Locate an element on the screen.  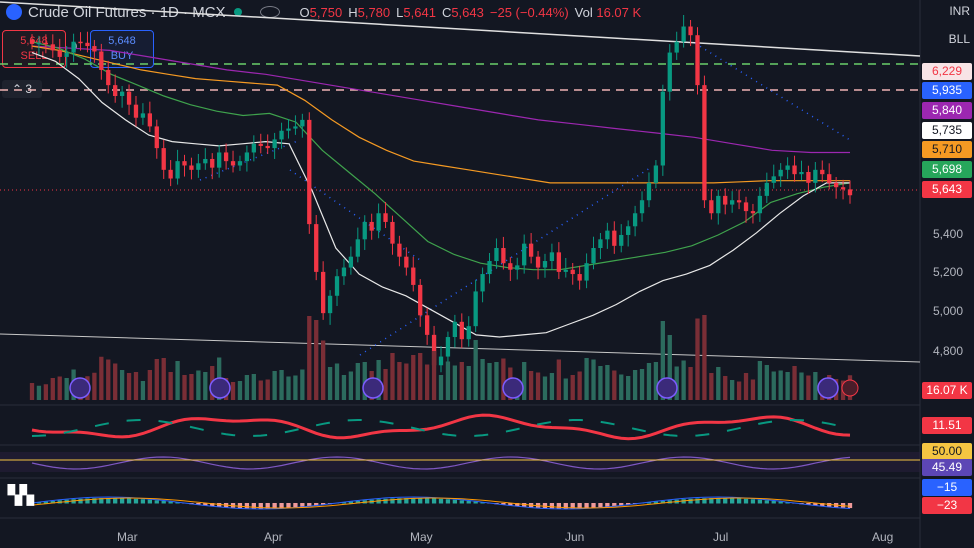
low-value: 5,641 is located at coordinates (419, 12).